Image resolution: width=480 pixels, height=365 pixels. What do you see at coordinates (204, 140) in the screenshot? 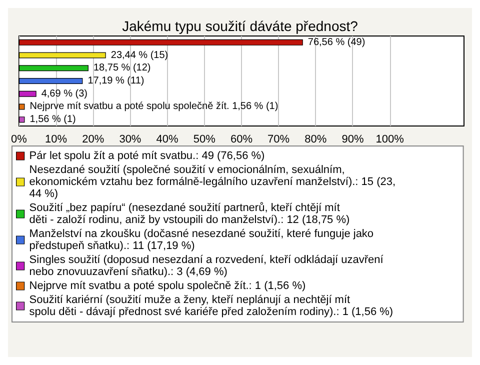
I see `x-tick-label: 50%` at bounding box center [204, 140].